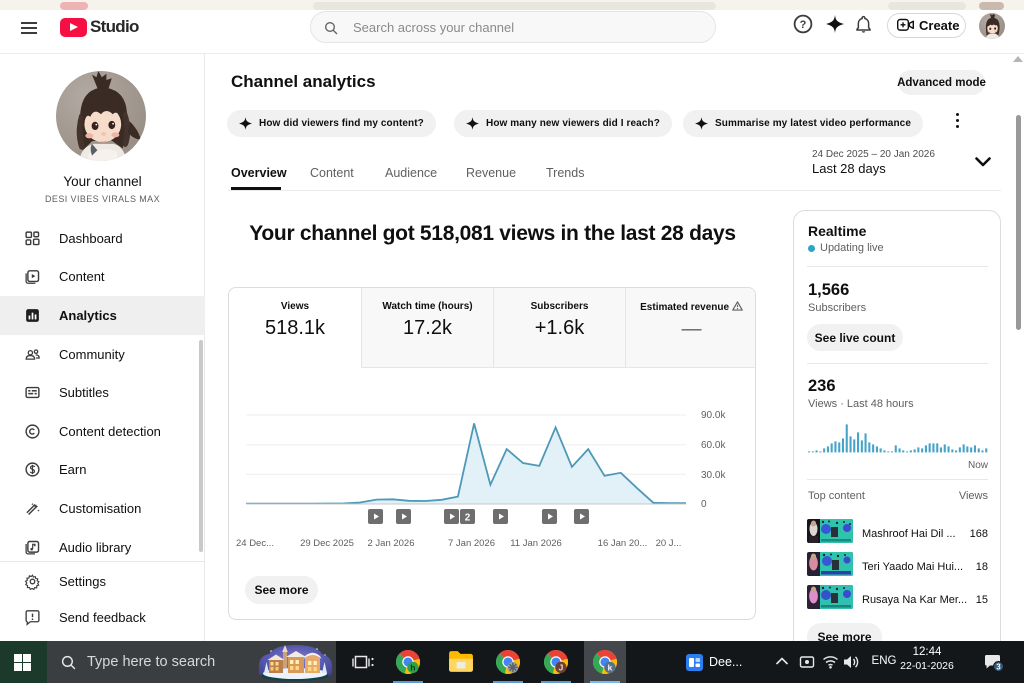  I want to click on svg-text: 0, so click(704, 504).